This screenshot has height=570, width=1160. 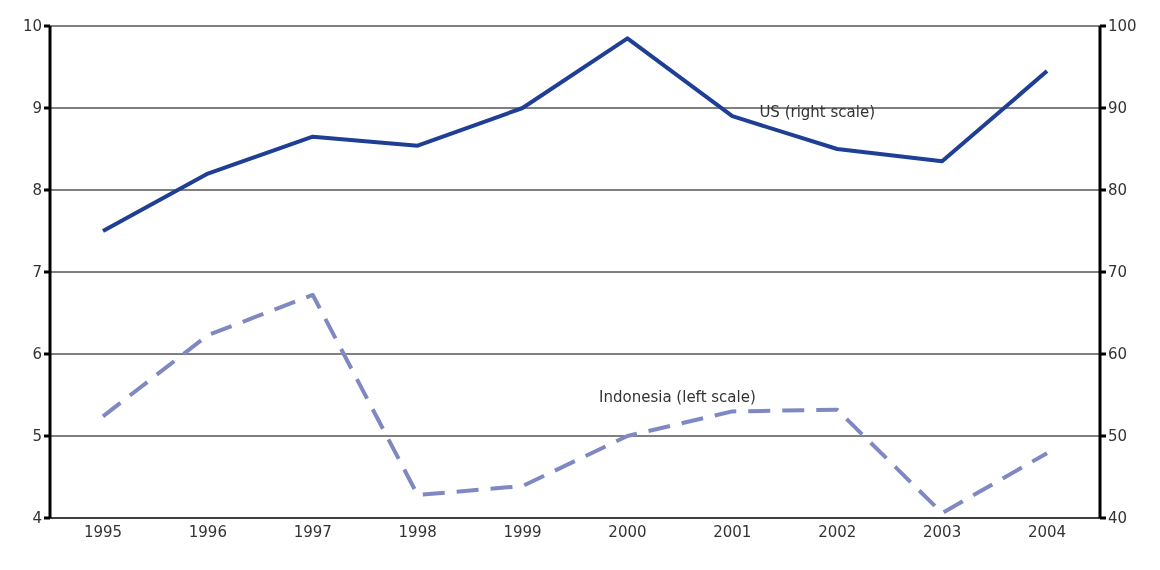 What do you see at coordinates (627, 531) in the screenshot?
I see `x-tick-label: 2000` at bounding box center [627, 531].